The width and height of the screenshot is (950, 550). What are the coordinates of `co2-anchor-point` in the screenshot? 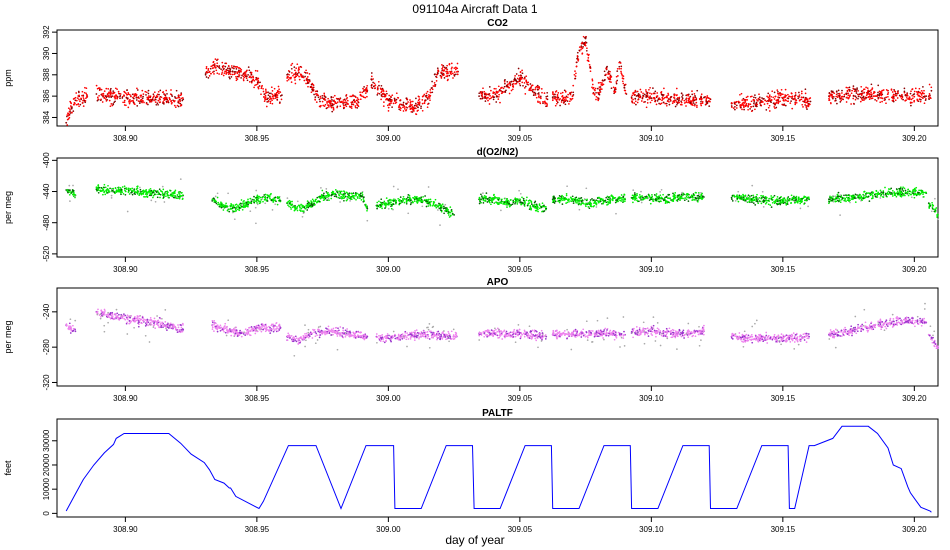 It's located at (320, 101).